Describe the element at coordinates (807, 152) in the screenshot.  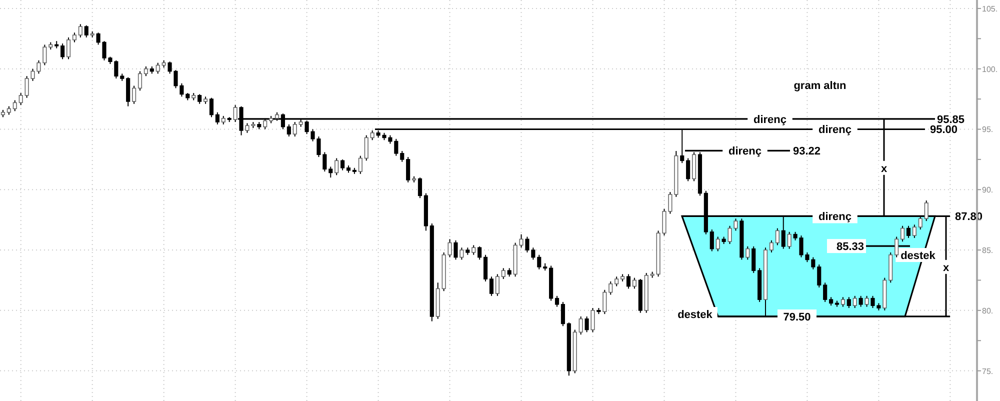
I see `ref-line-label: 93.22` at that location.